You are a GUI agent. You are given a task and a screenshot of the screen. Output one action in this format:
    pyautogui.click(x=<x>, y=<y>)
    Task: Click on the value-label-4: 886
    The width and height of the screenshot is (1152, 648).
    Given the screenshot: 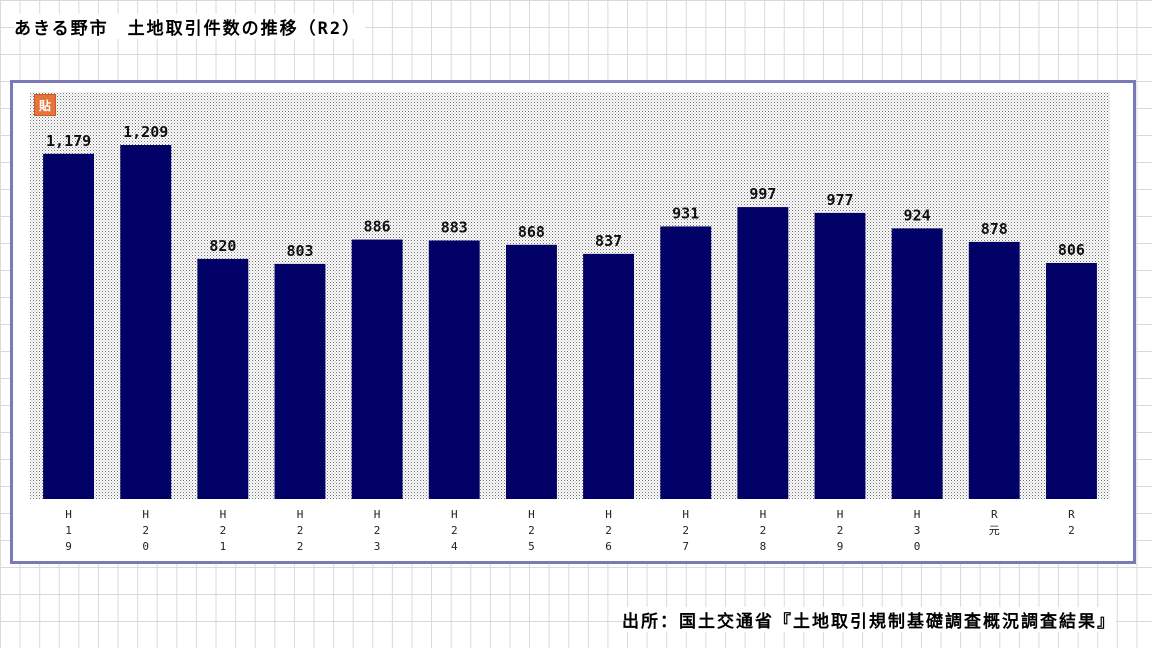 What is the action you would take?
    pyautogui.click(x=377, y=227)
    